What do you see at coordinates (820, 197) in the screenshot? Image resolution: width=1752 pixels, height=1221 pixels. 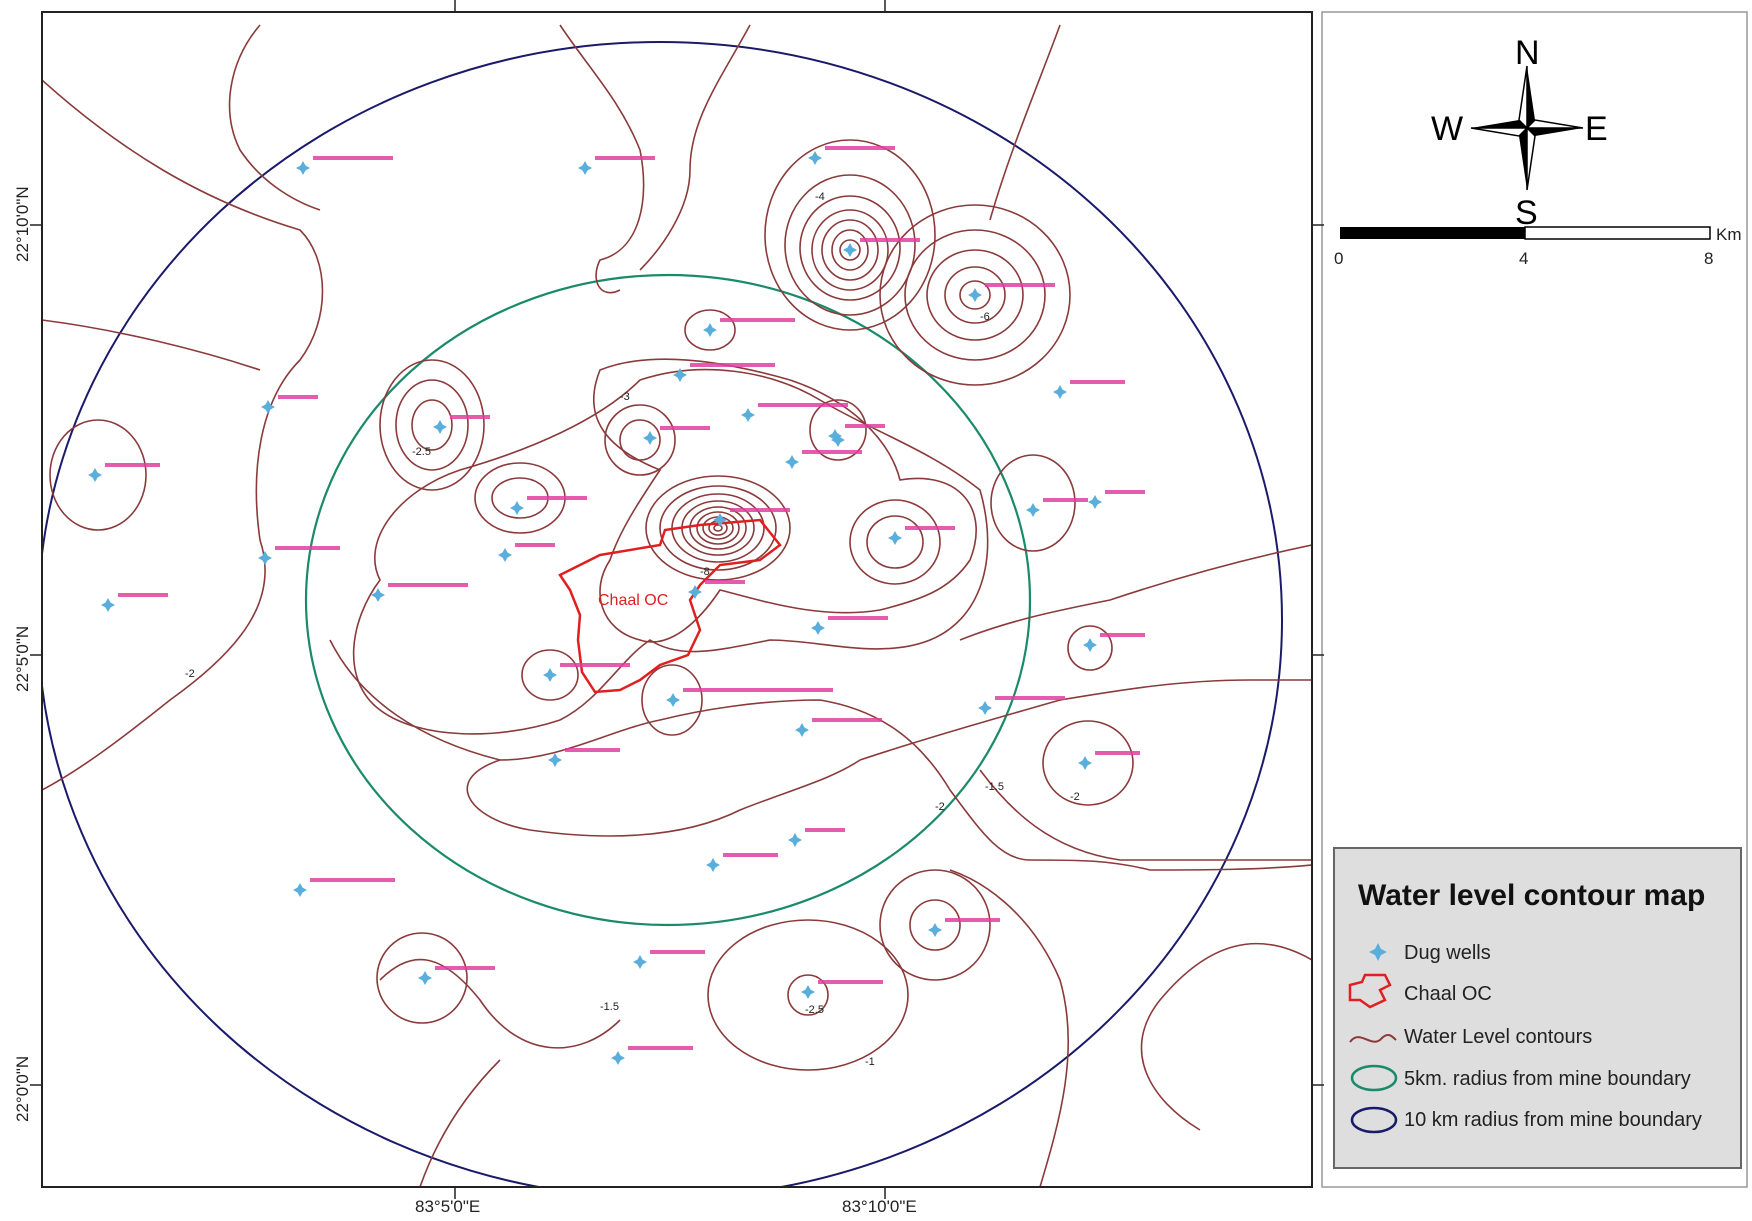 I see `contour-label: -4` at bounding box center [820, 197].